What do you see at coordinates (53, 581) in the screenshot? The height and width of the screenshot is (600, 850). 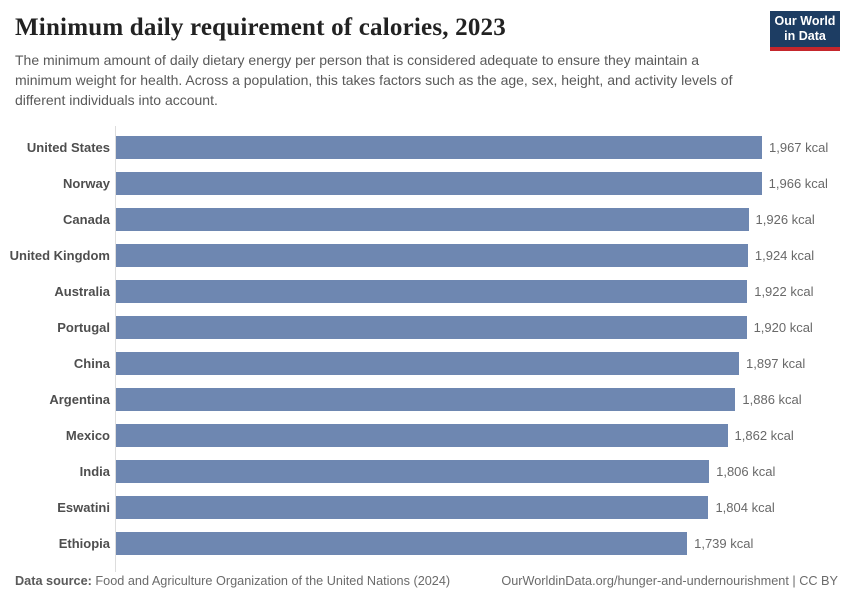 I see `data-source-label: Data source:` at bounding box center [53, 581].